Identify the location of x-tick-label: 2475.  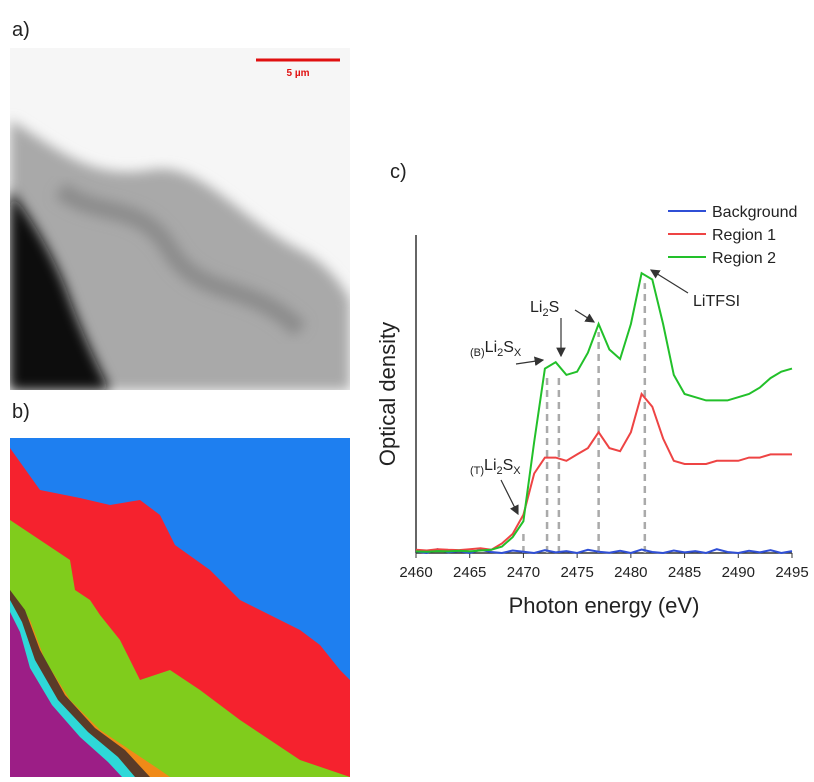
(576, 572).